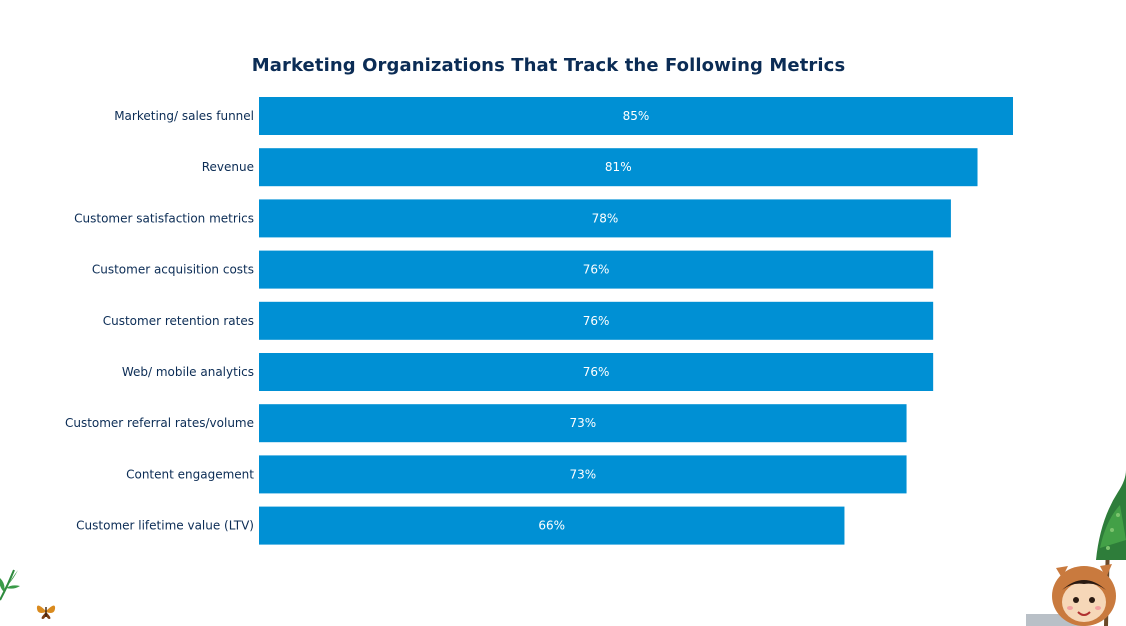  I want to click on category-label: Revenue, so click(228, 167).